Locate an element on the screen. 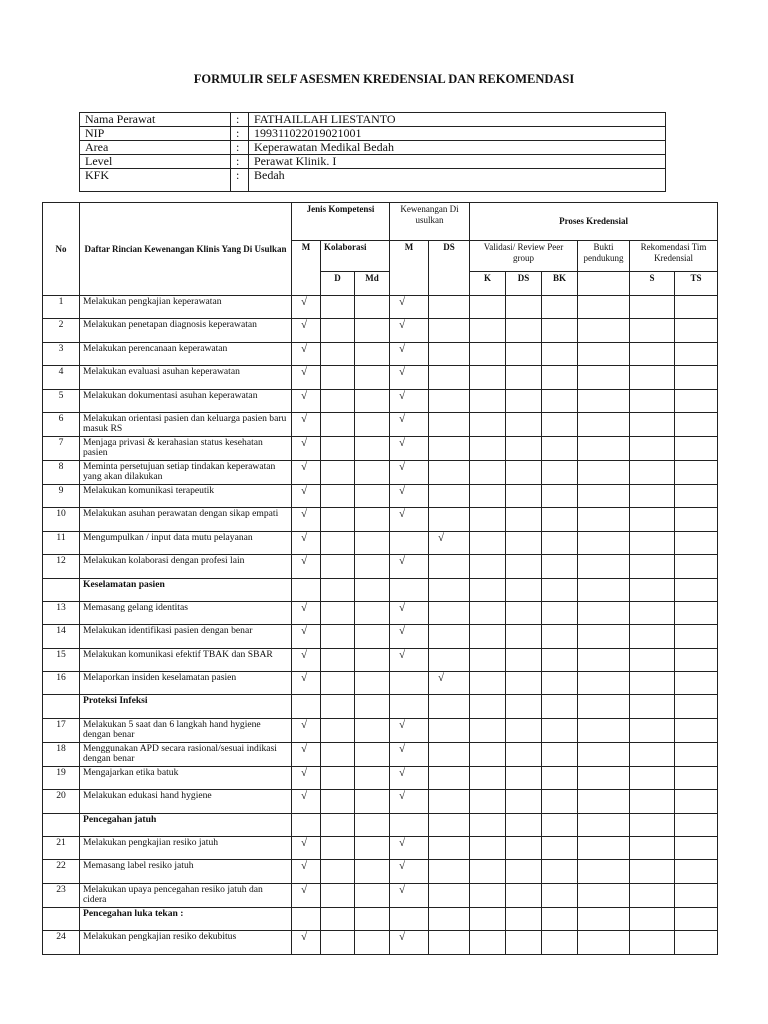 Image resolution: width=768 pixels, height=1024 pixels. row-number: 9 is located at coordinates (61, 496).